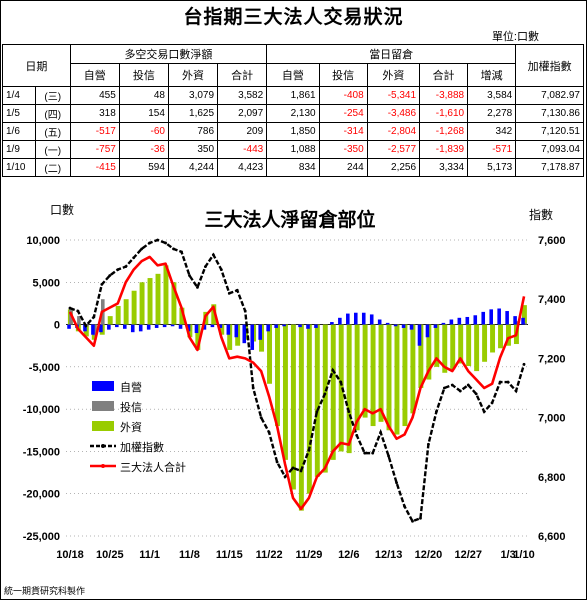 This screenshot has width=587, height=600. I want to click on legend-foreign: 外資, so click(117, 427).